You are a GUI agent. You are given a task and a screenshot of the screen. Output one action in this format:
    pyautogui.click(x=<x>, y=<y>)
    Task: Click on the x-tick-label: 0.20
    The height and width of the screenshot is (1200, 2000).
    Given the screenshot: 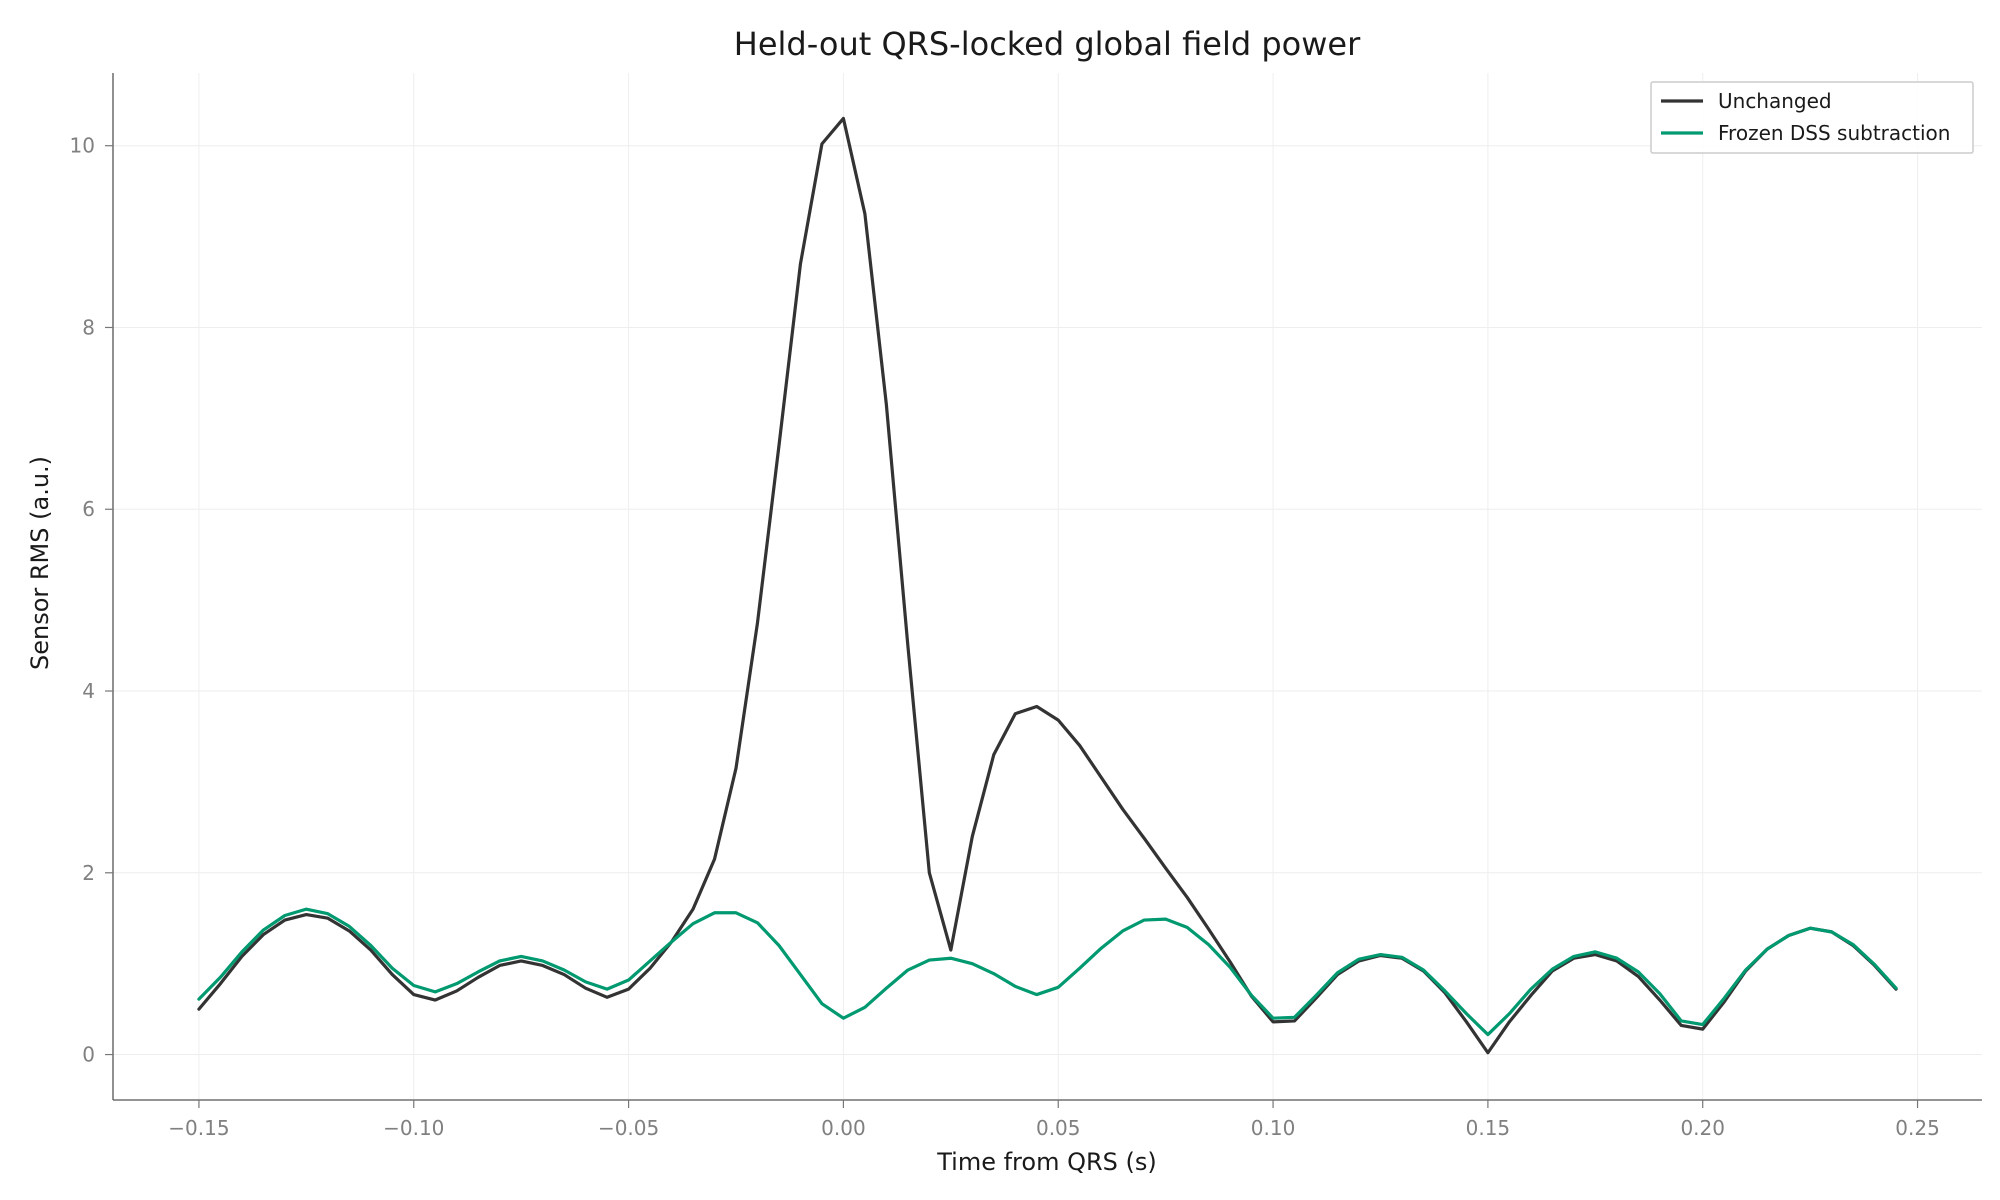 What is the action you would take?
    pyautogui.click(x=1702, y=1128)
    